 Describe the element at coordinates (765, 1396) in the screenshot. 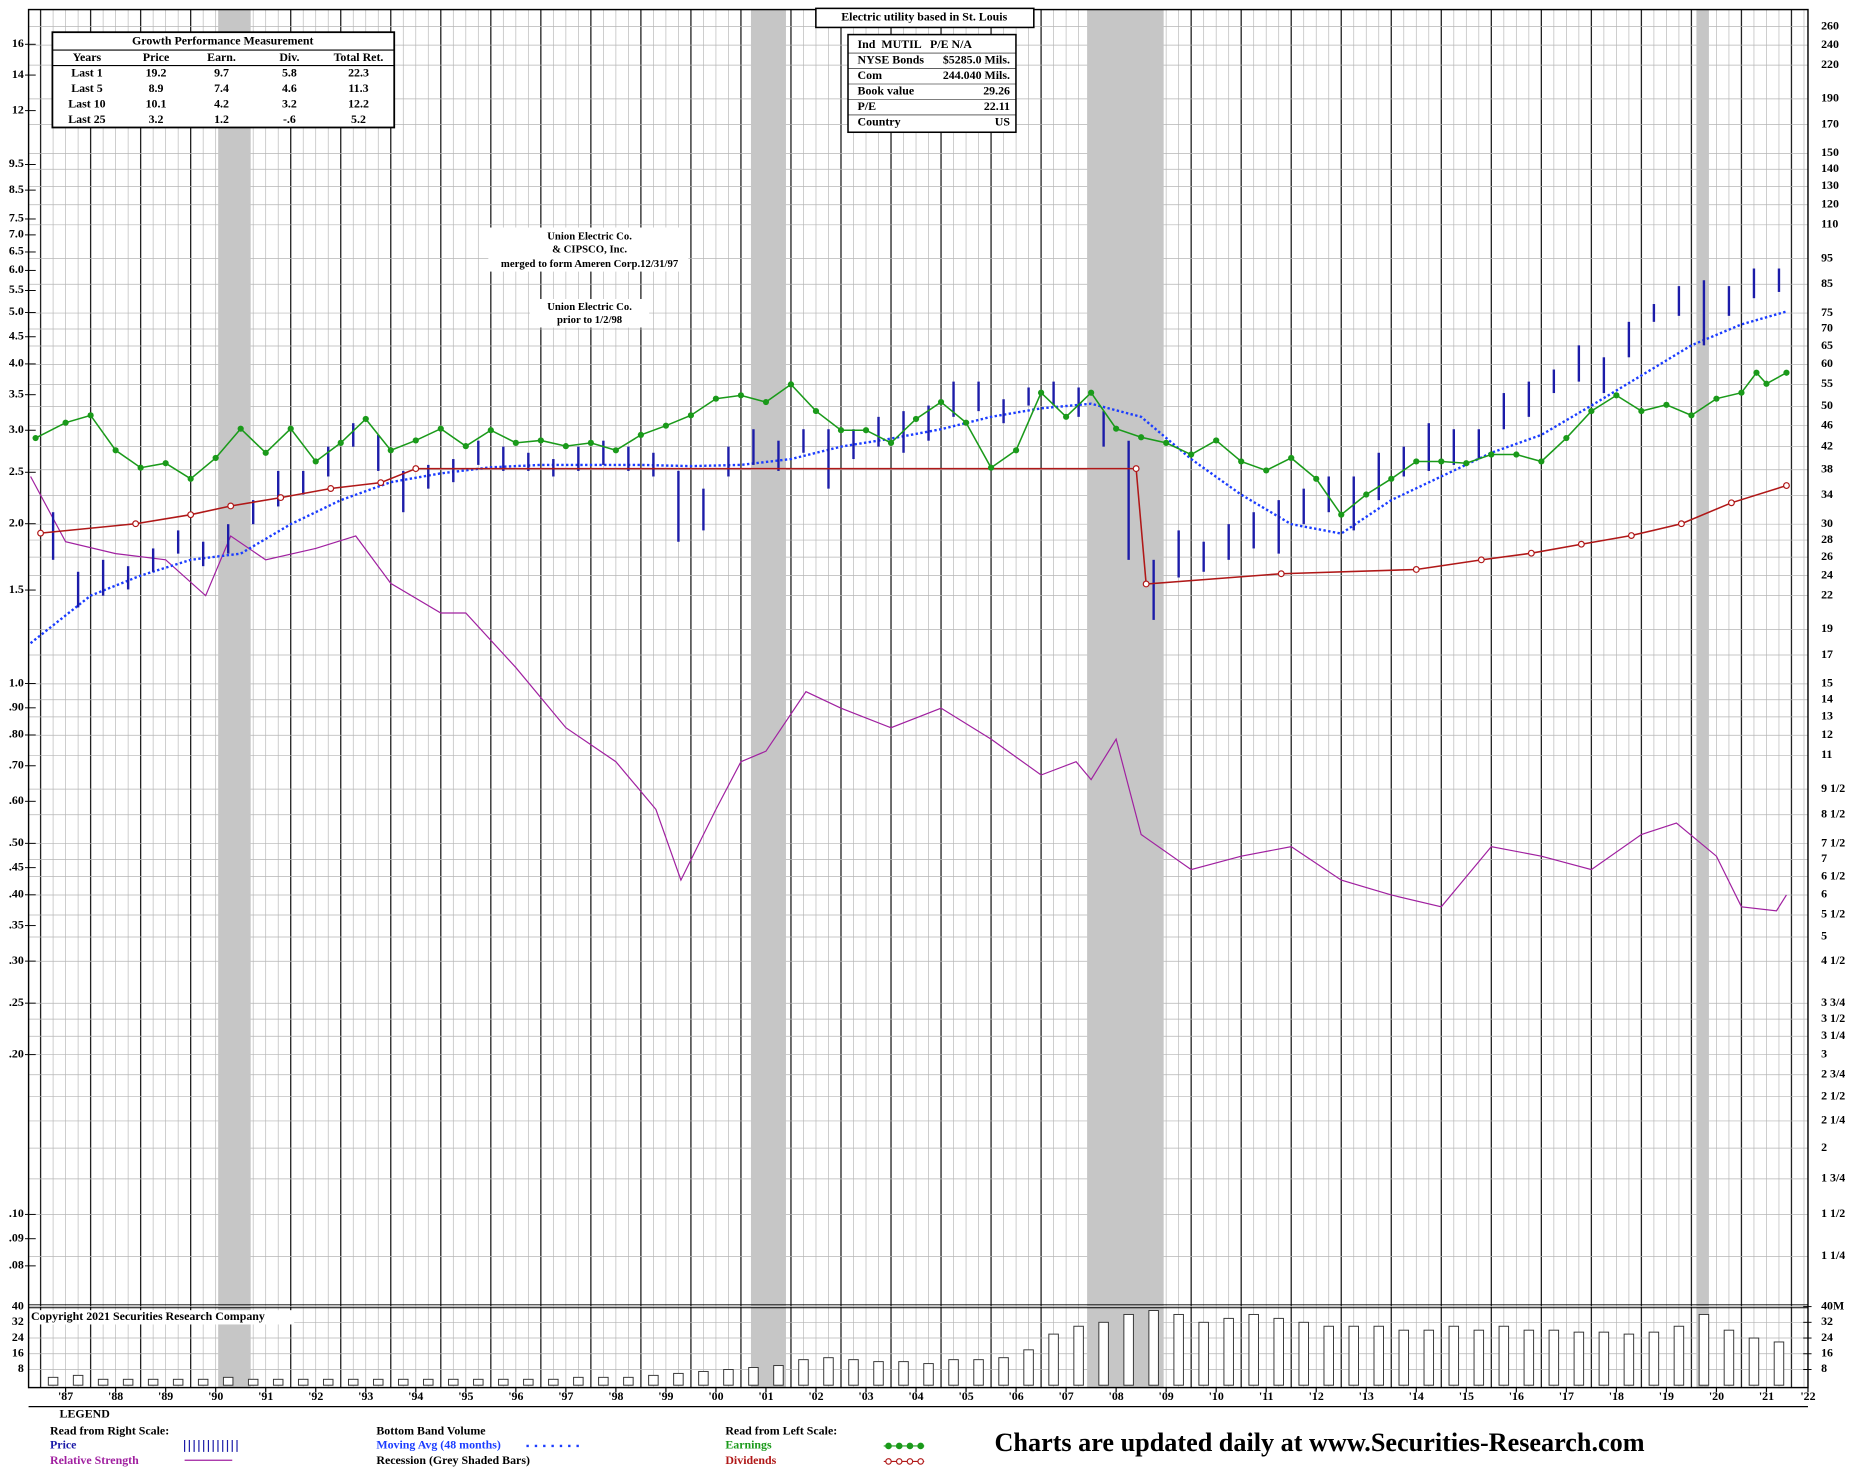

I see `x-tick-label: '01` at that location.